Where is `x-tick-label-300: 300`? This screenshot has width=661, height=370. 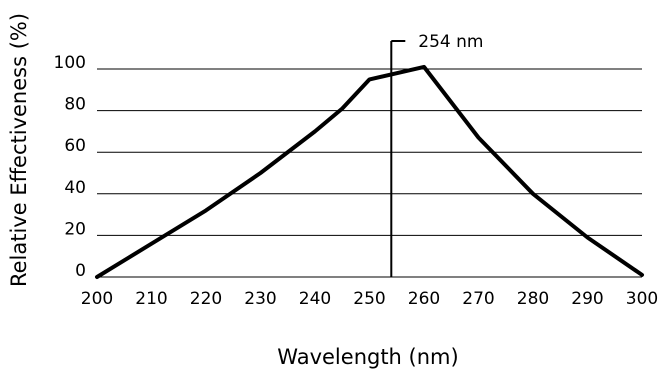 x-tick-label-300: 300 is located at coordinates (642, 299).